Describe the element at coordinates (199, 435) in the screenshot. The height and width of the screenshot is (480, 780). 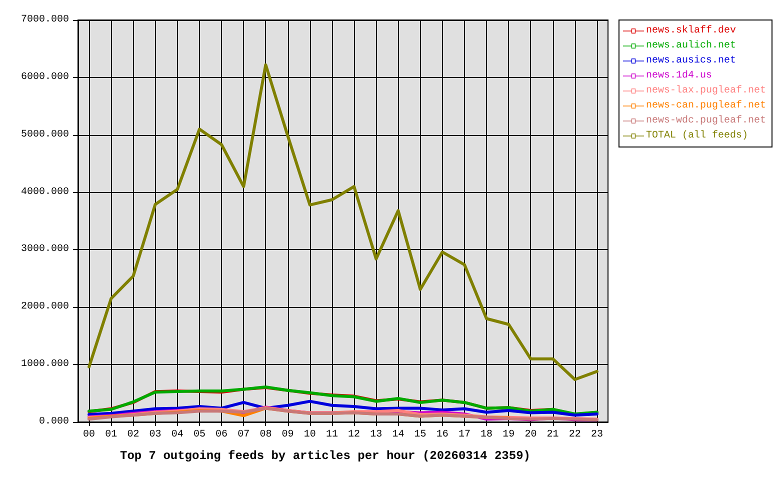
I see `x-tick-label: 05` at that location.